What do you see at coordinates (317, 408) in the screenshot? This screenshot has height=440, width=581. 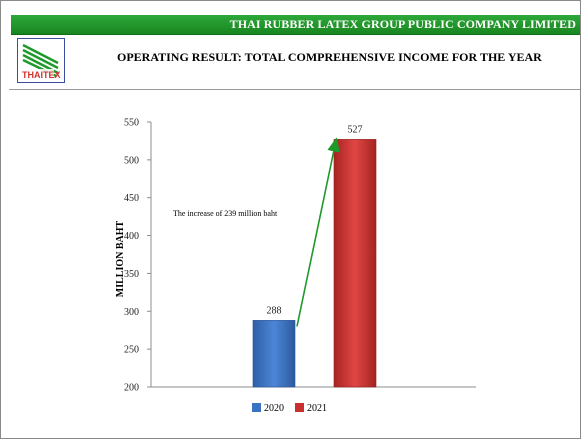 I see `legend-label-2021: 2021` at bounding box center [317, 408].